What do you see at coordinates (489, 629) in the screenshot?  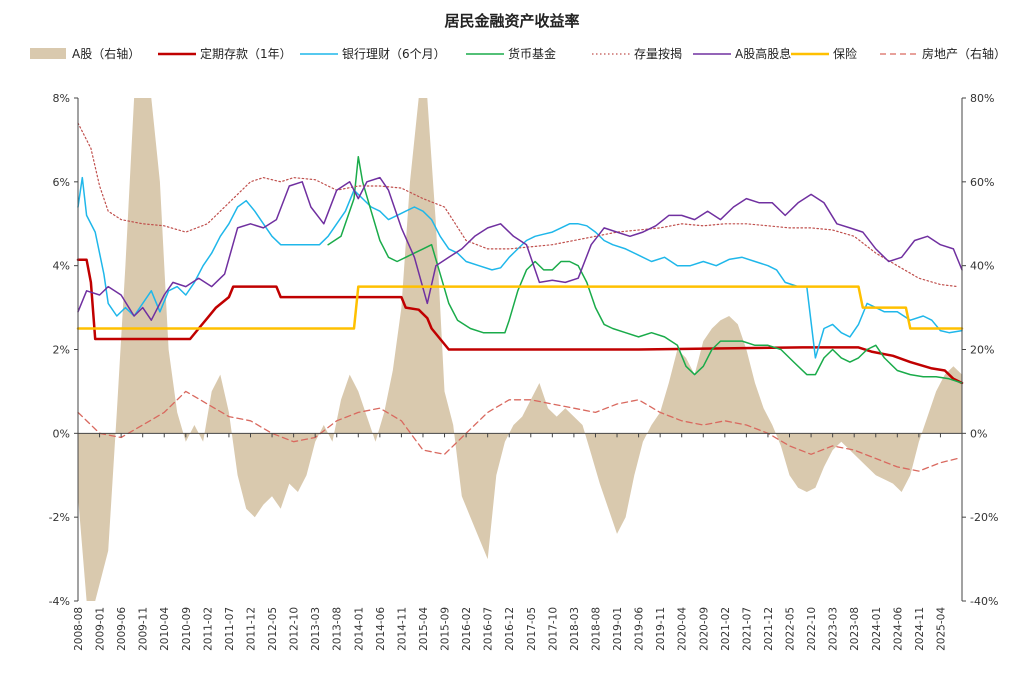 I see `x-tick-label: 2016-07` at bounding box center [489, 629].